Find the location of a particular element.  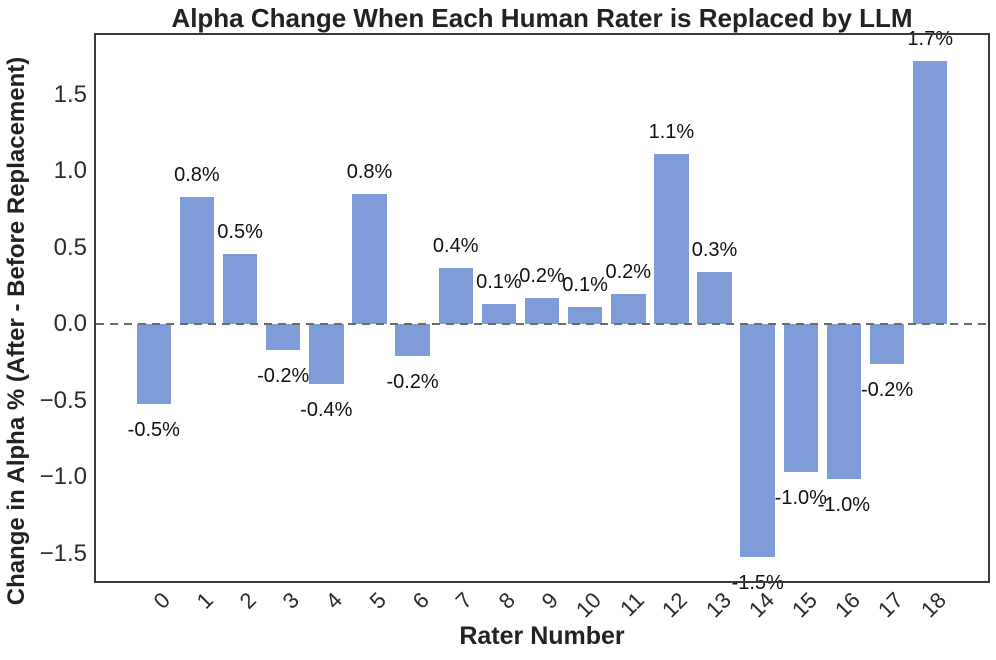

y-tick-label: 0.0 is located at coordinates (70, 324).